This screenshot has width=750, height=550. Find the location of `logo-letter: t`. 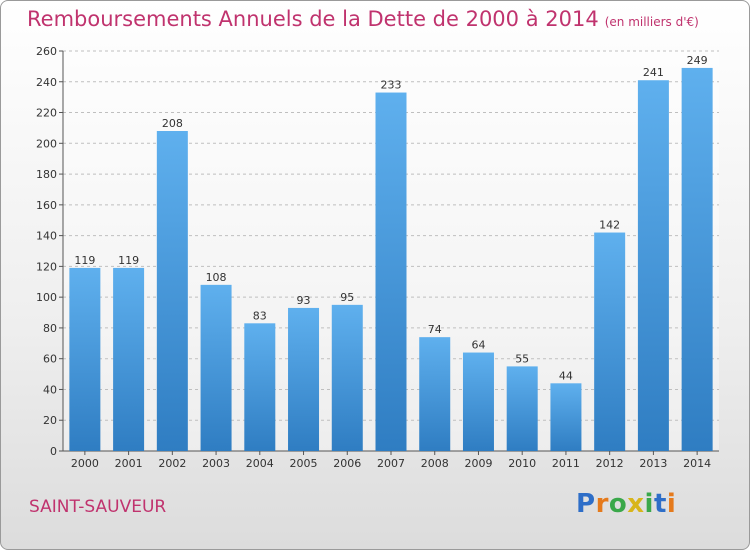

logo-letter: t is located at coordinates (660, 504).